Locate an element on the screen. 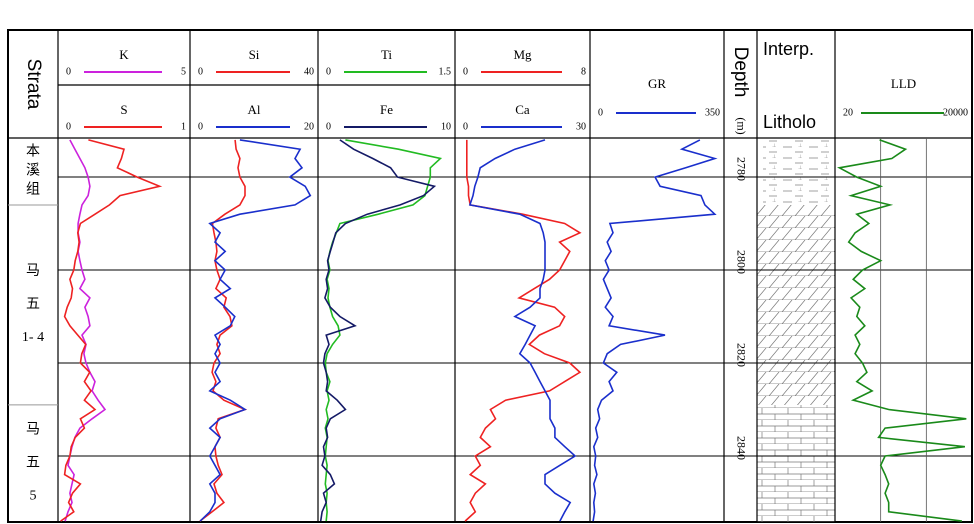 This screenshot has height=524, width=974. litho-header: Interp. is located at coordinates (788, 49).